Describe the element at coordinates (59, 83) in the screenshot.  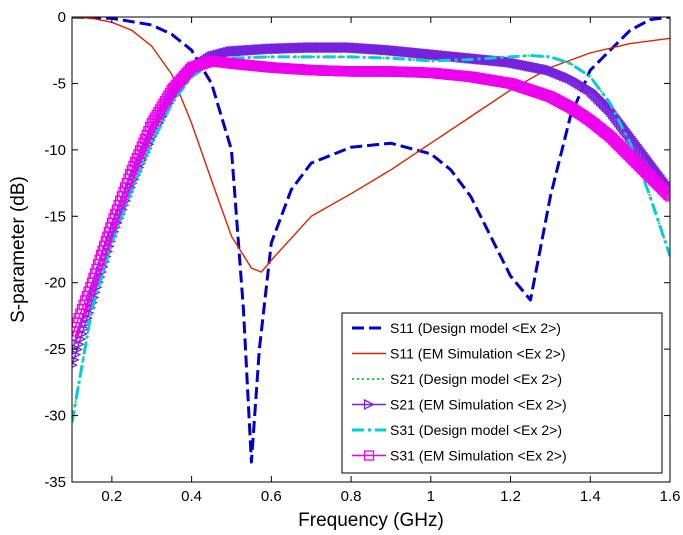
I see `y-tick-label: -5` at that location.